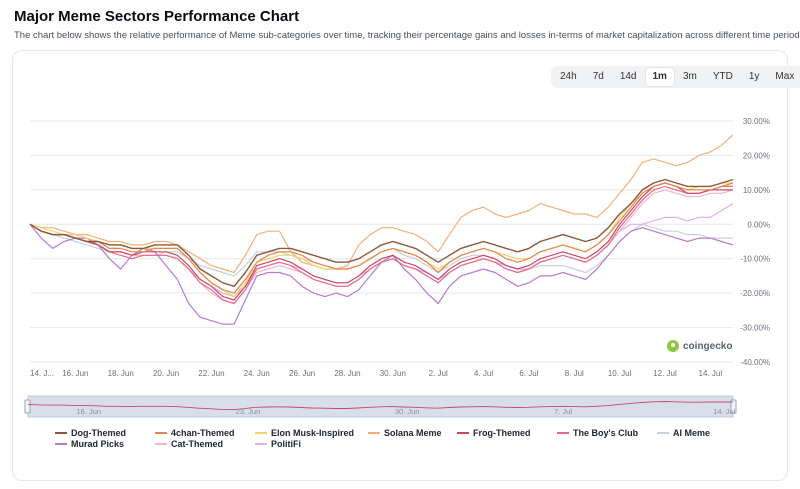  What do you see at coordinates (708, 346) in the screenshot?
I see `watermark-text: coingecko` at bounding box center [708, 346].